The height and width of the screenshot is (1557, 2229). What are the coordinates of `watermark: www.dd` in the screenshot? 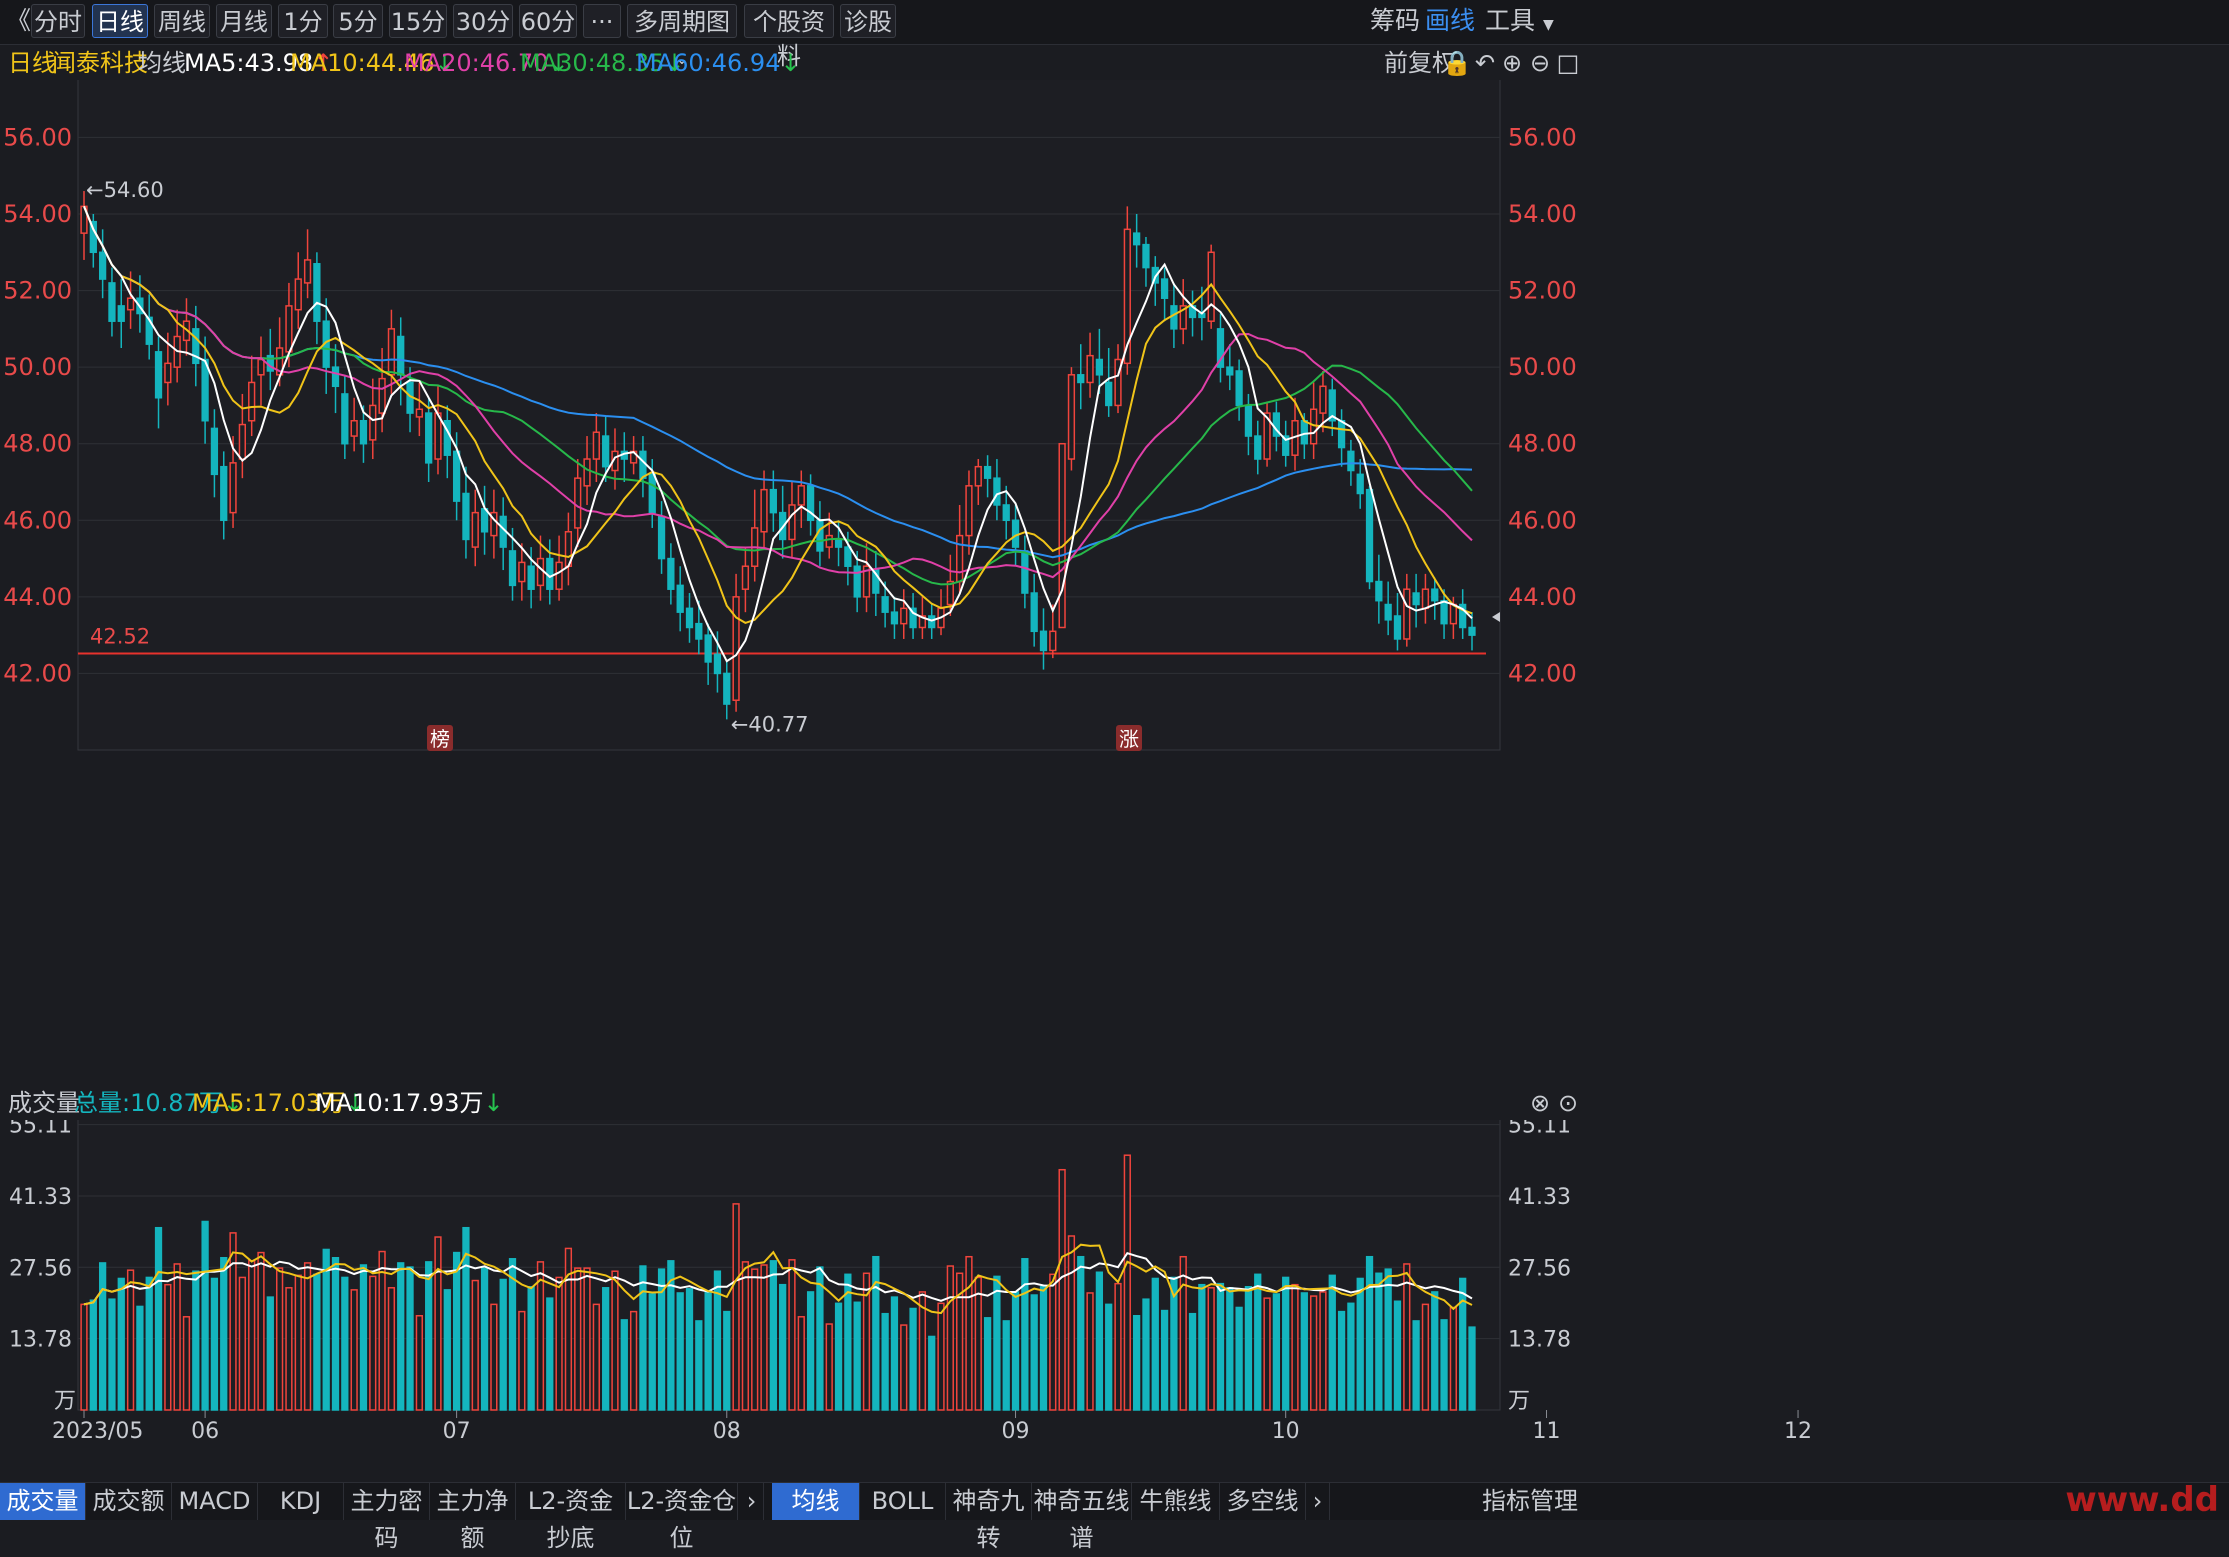 It's located at (2142, 1500).